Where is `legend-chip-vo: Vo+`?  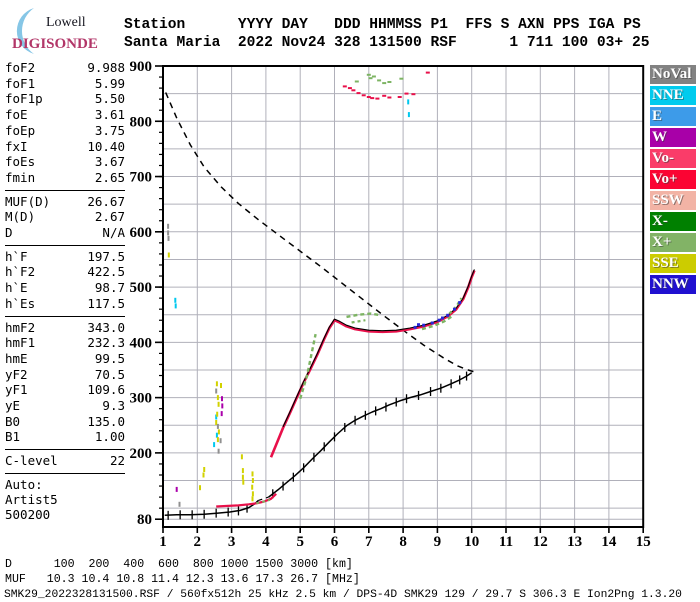 legend-chip-vo: Vo+ is located at coordinates (673, 179).